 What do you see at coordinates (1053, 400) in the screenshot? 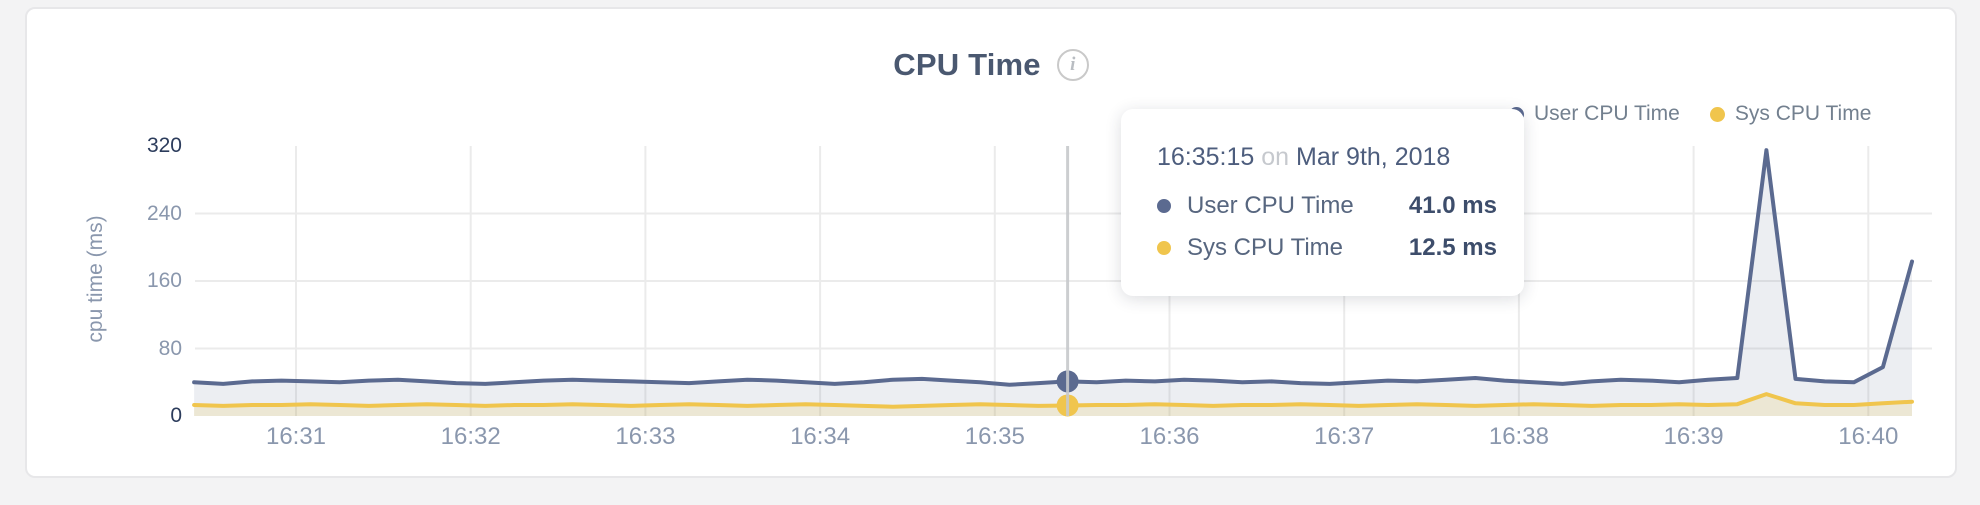
I see `sys-cpu-line` at bounding box center [1053, 400].